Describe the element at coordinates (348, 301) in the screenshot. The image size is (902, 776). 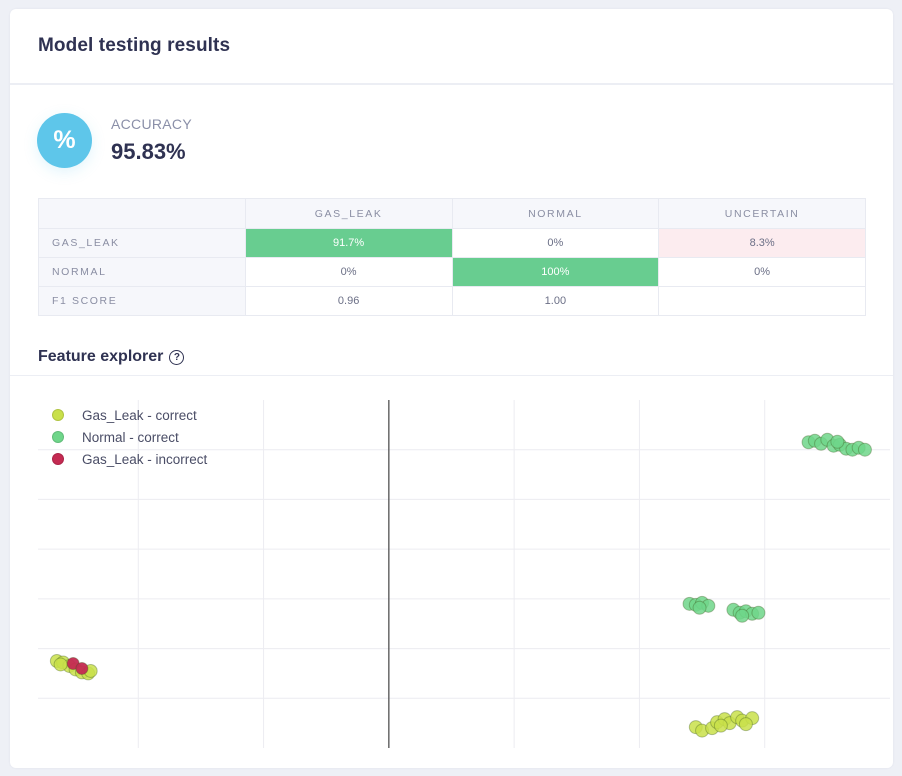
I see `f1-score-cell: 0.96` at that location.